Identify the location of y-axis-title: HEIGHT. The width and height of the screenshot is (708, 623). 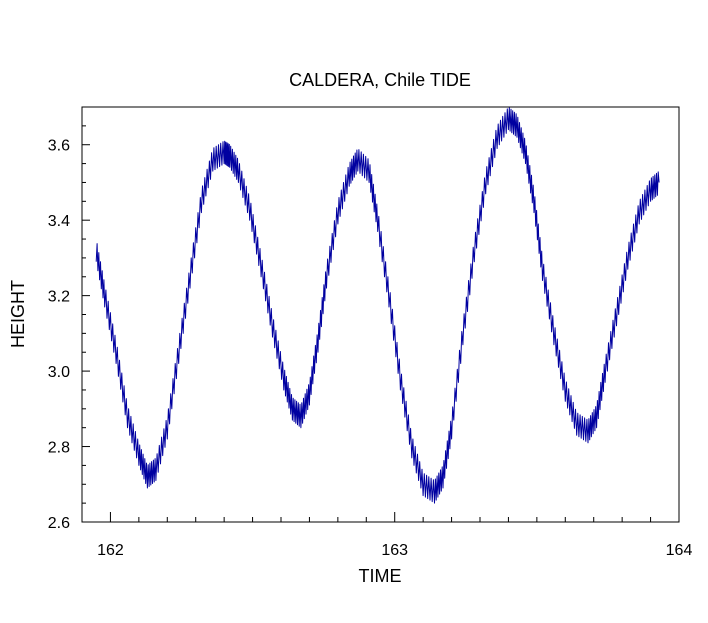
(18, 314).